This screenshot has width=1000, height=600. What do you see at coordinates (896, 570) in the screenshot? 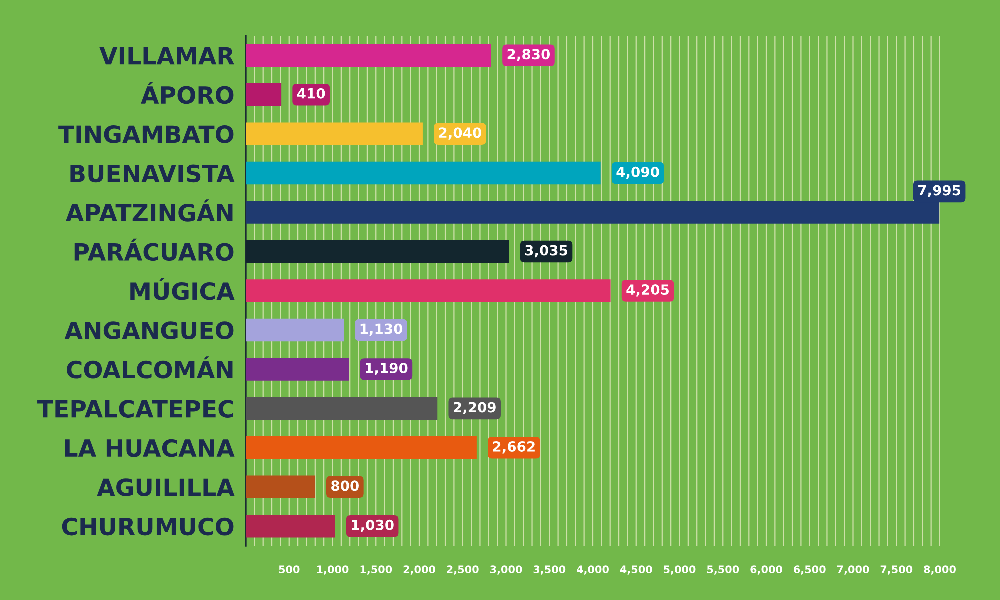
I see `x-tick-label: 7,500` at bounding box center [896, 570].